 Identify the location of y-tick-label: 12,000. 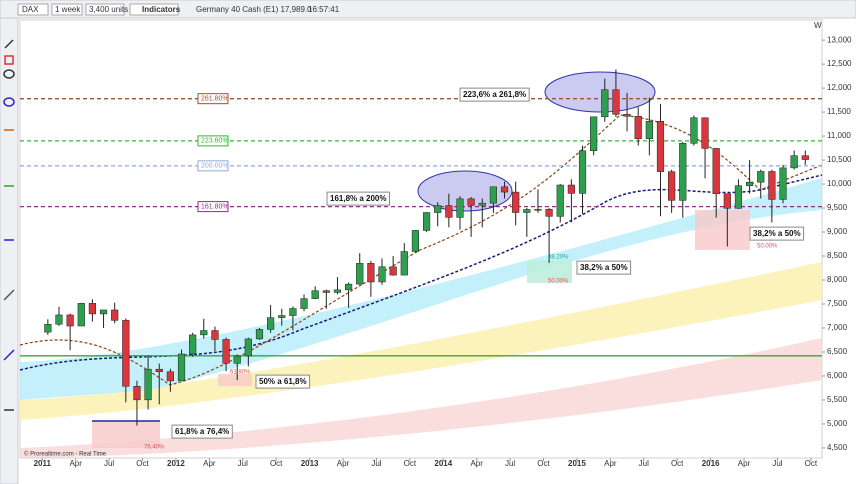
(839, 87).